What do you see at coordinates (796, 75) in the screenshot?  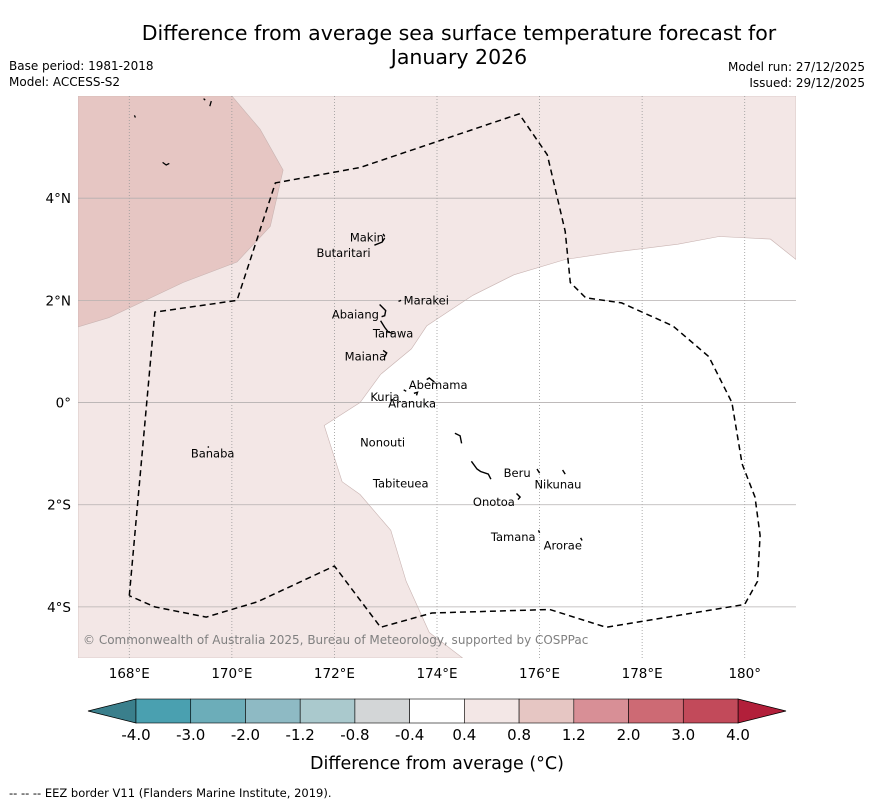 I see `meta-right: Model run: 27/12/2025 Issued: 29/12/2025` at bounding box center [796, 75].